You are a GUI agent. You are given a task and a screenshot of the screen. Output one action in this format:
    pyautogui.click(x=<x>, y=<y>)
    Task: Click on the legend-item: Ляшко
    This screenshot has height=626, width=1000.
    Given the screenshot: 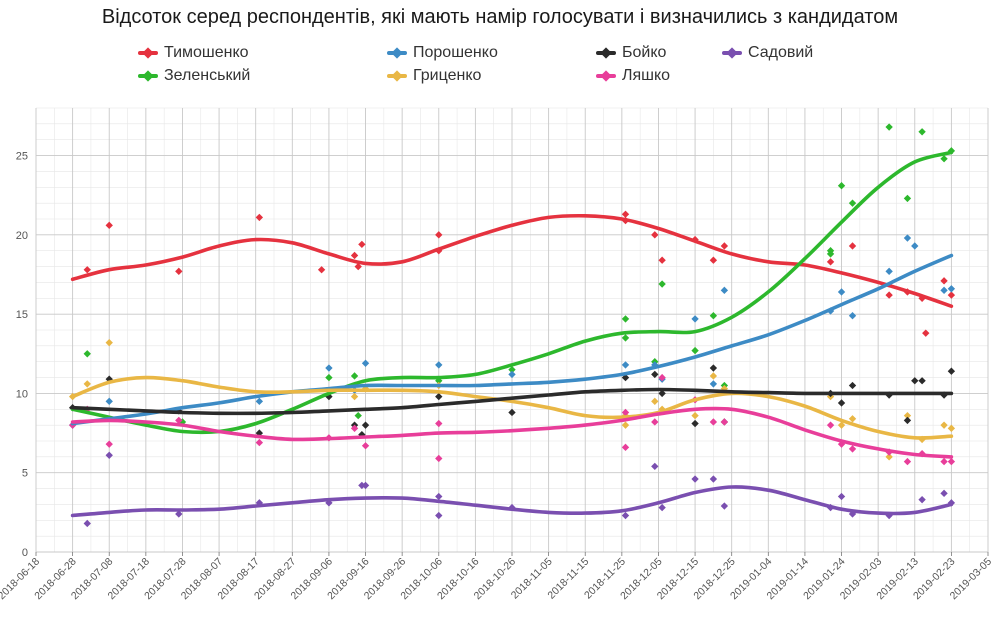 What is the action you would take?
    pyautogui.click(x=632, y=76)
    